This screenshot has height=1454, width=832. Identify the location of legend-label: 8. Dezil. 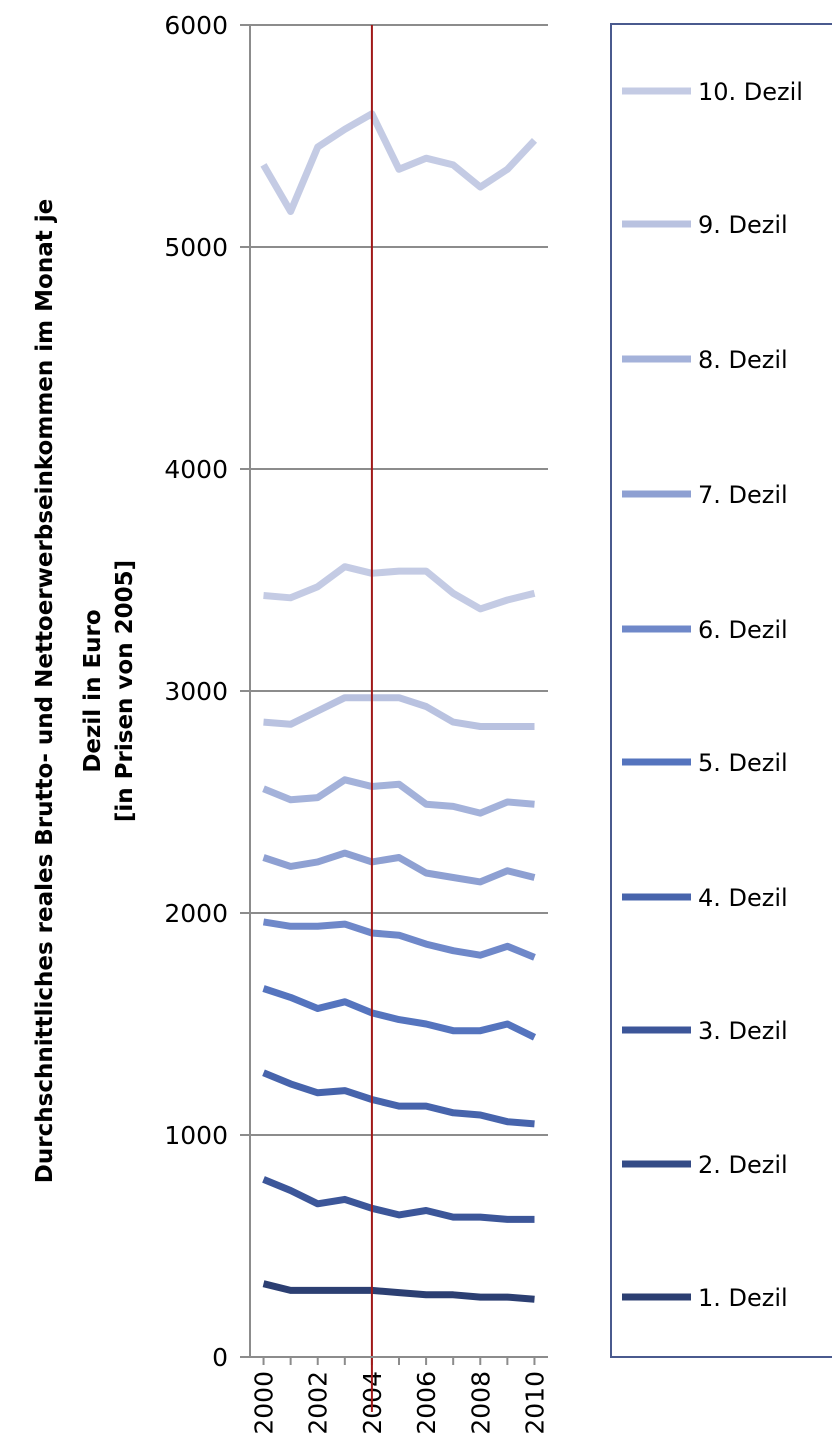
(743, 360).